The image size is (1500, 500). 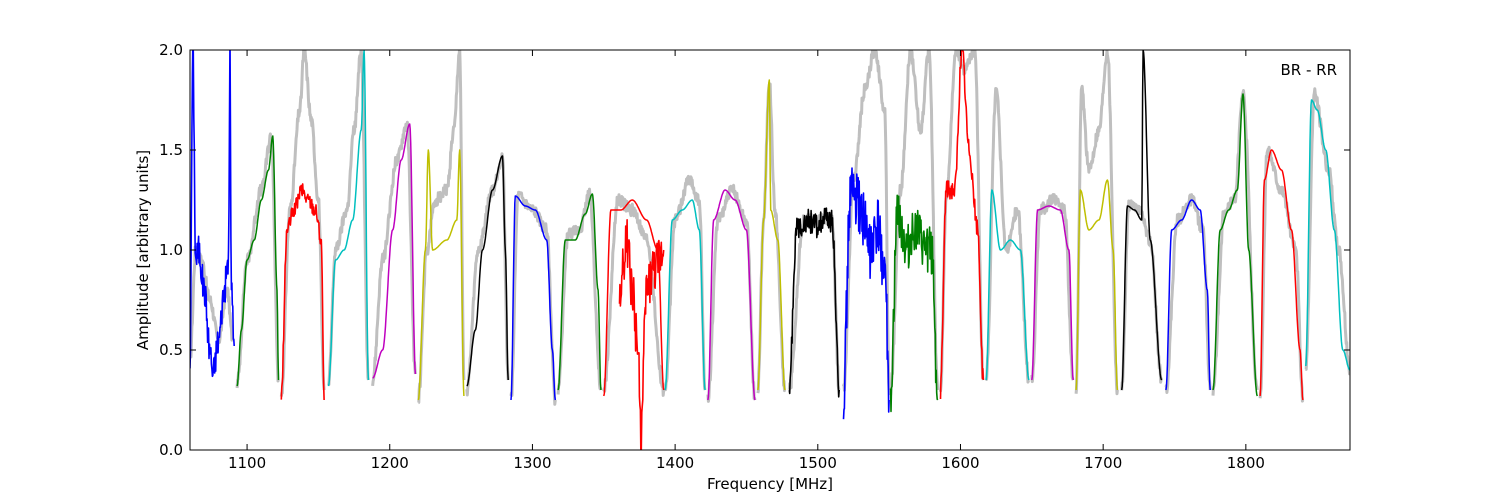 I want to click on x-tick-label: 1100, so click(x=247, y=463).